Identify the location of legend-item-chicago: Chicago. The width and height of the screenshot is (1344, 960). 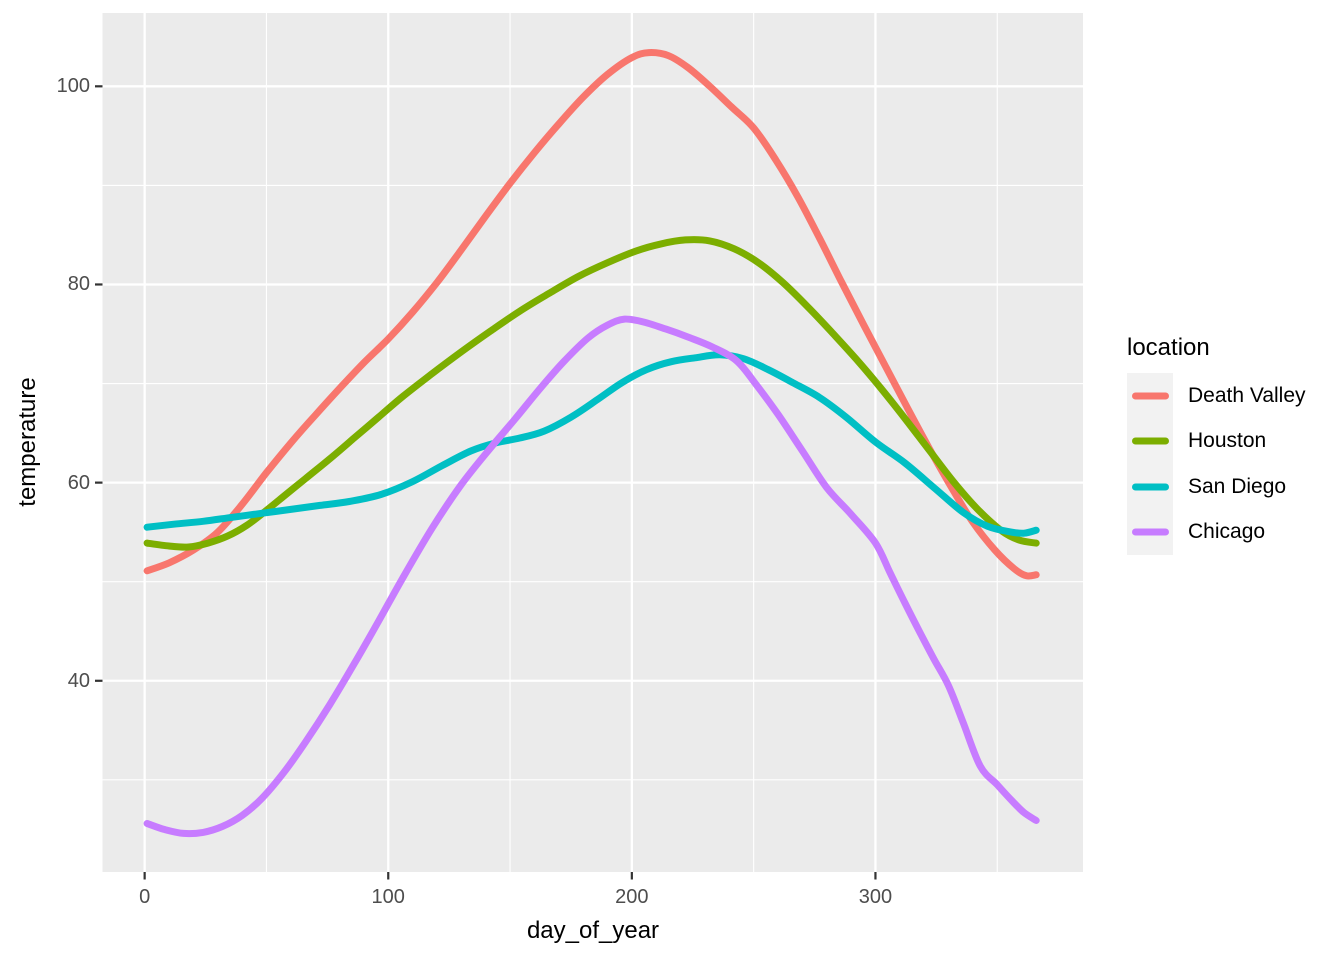
(1216, 532).